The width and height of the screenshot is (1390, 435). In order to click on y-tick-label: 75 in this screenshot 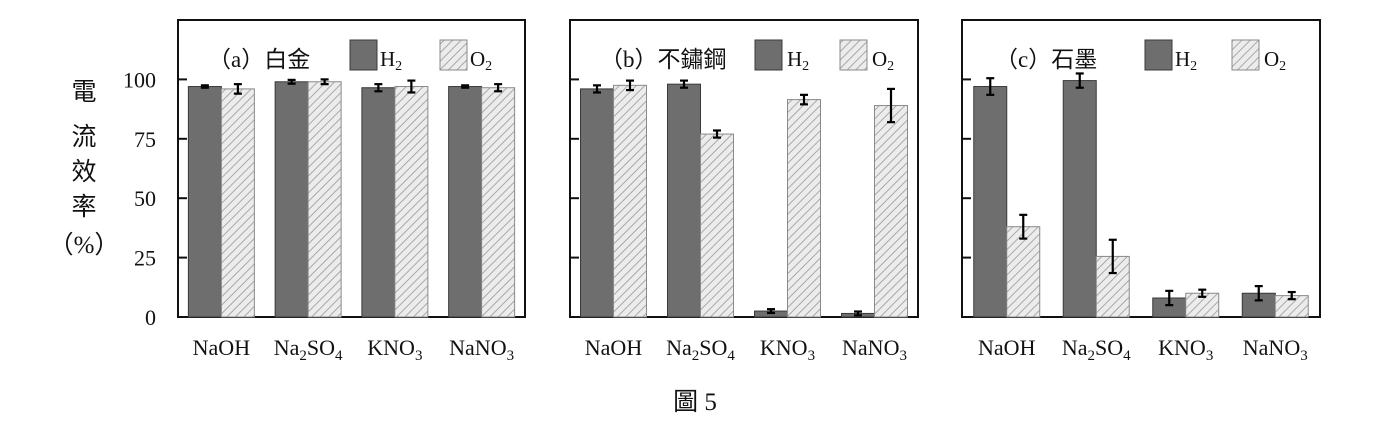, I will do `click(145, 139)`.